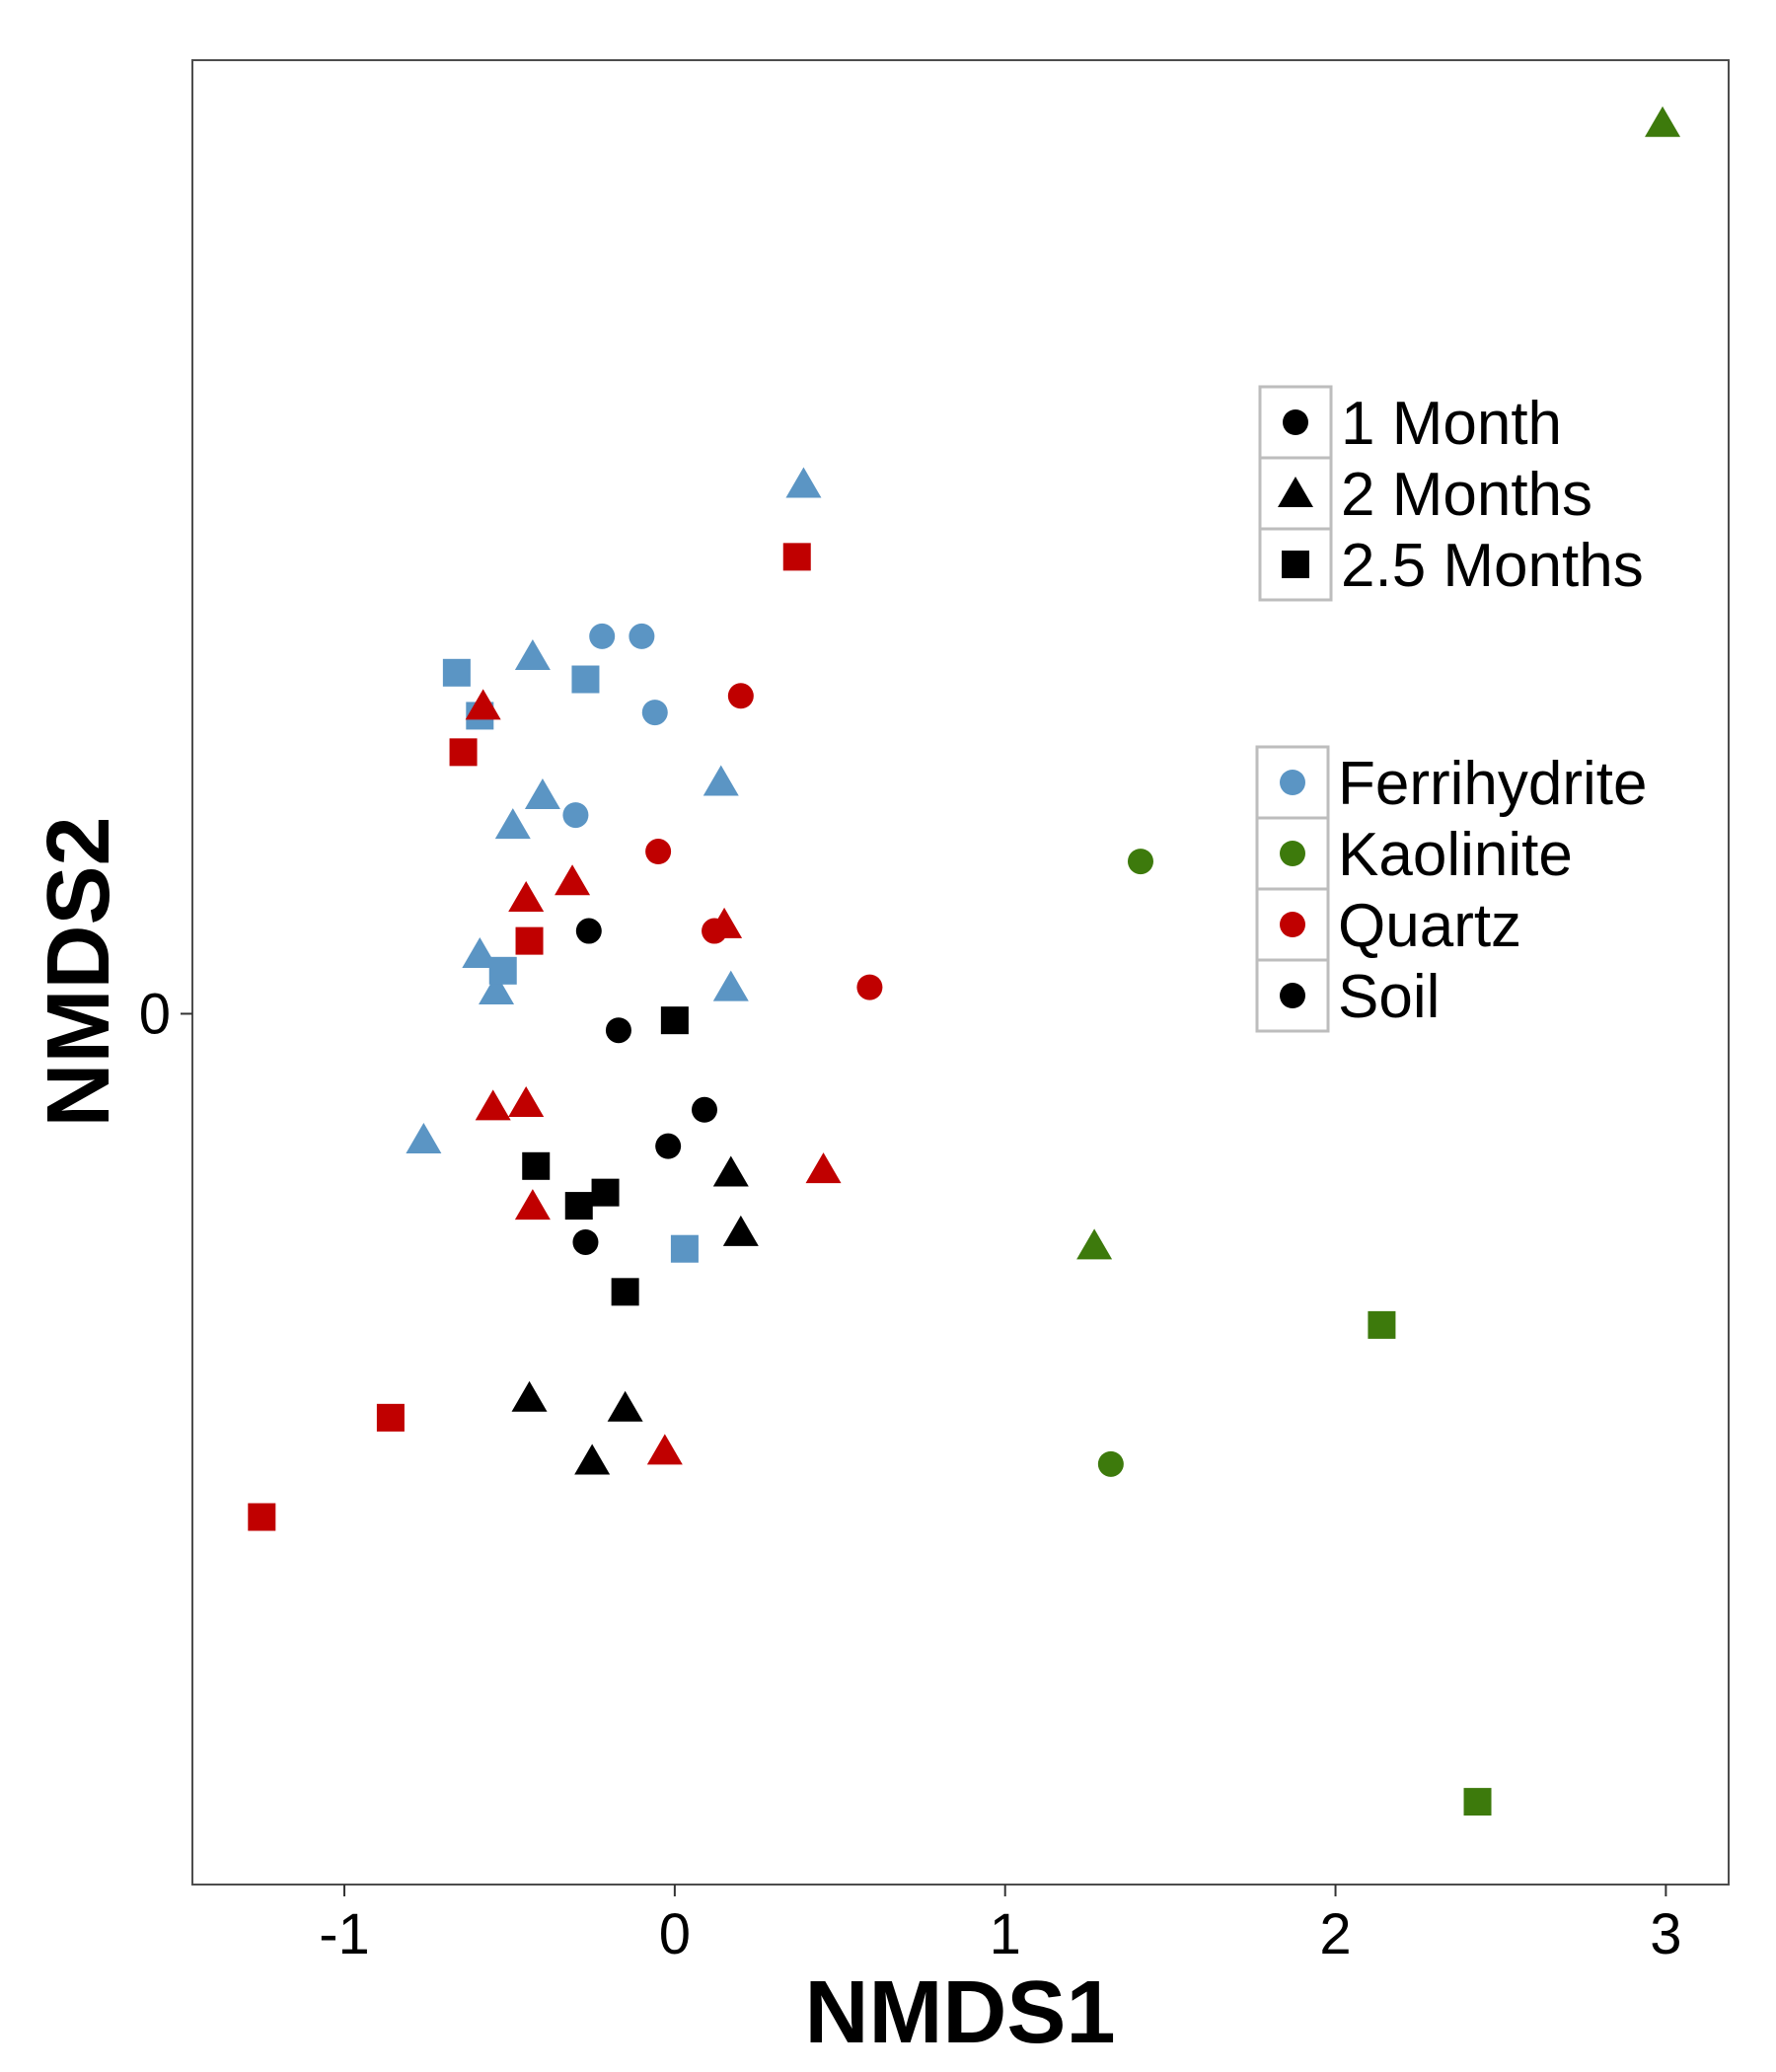  Describe the element at coordinates (960, 2013) in the screenshot. I see `x-axis-title: NMDS1` at that location.